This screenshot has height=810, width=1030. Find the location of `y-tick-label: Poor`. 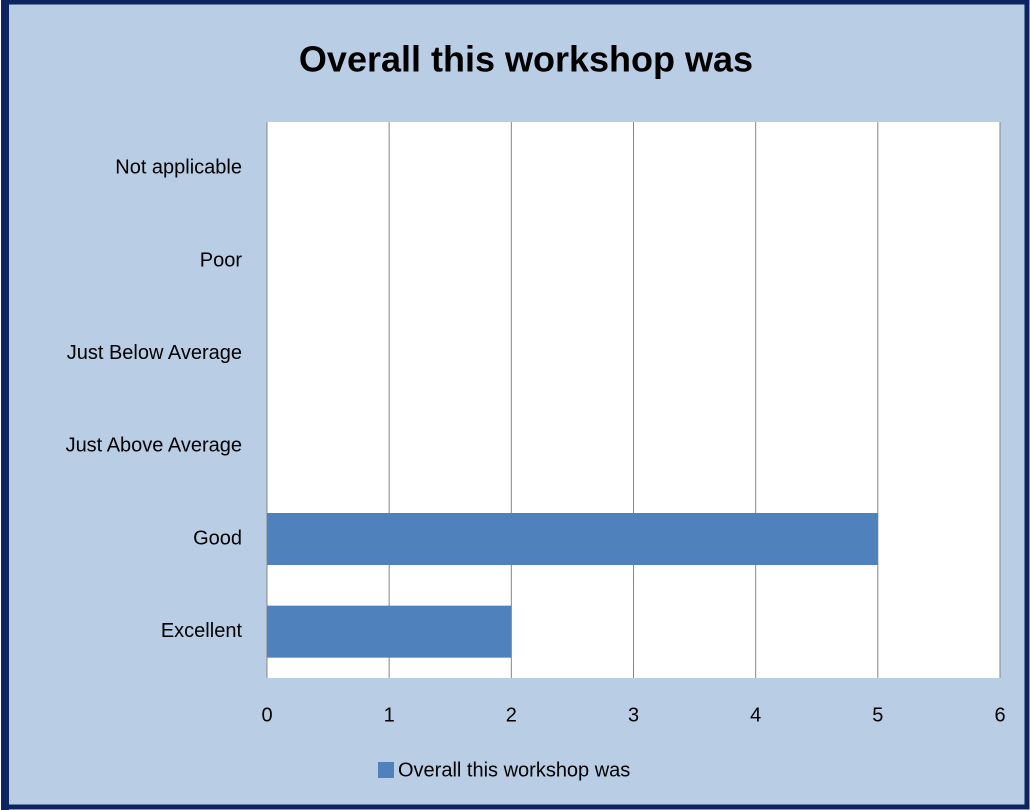

y-tick-label: Poor is located at coordinates (221, 260).